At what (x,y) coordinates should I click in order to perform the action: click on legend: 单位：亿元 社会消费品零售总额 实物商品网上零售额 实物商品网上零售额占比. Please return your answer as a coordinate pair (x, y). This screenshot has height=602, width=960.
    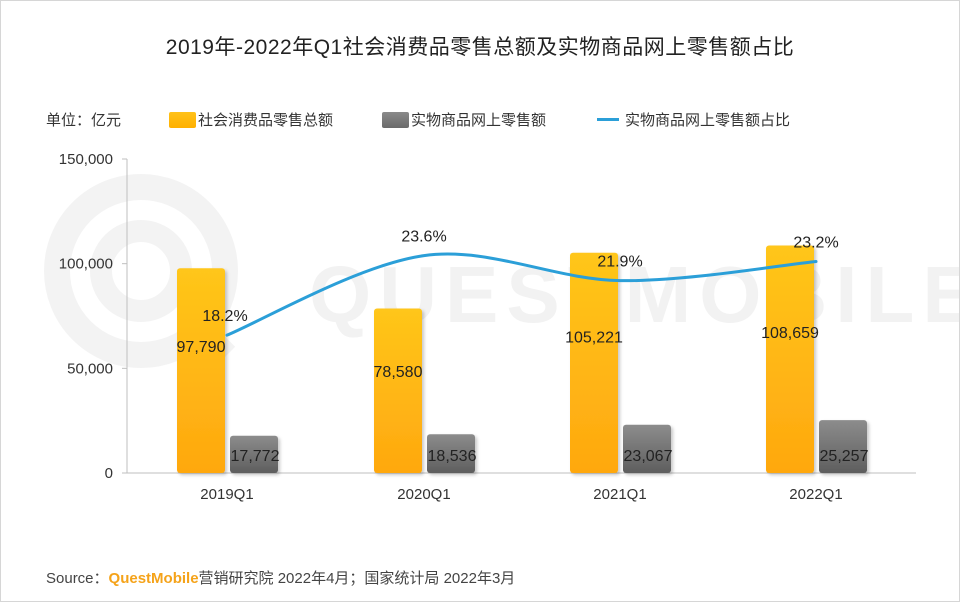
    Looking at the image, I should click on (480, 121).